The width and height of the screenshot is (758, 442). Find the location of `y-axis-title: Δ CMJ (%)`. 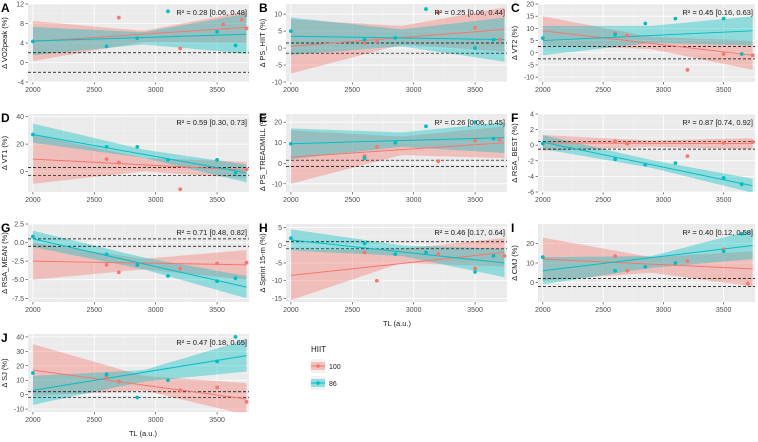

y-axis-title: Δ CMJ (%) is located at coordinates (514, 263).